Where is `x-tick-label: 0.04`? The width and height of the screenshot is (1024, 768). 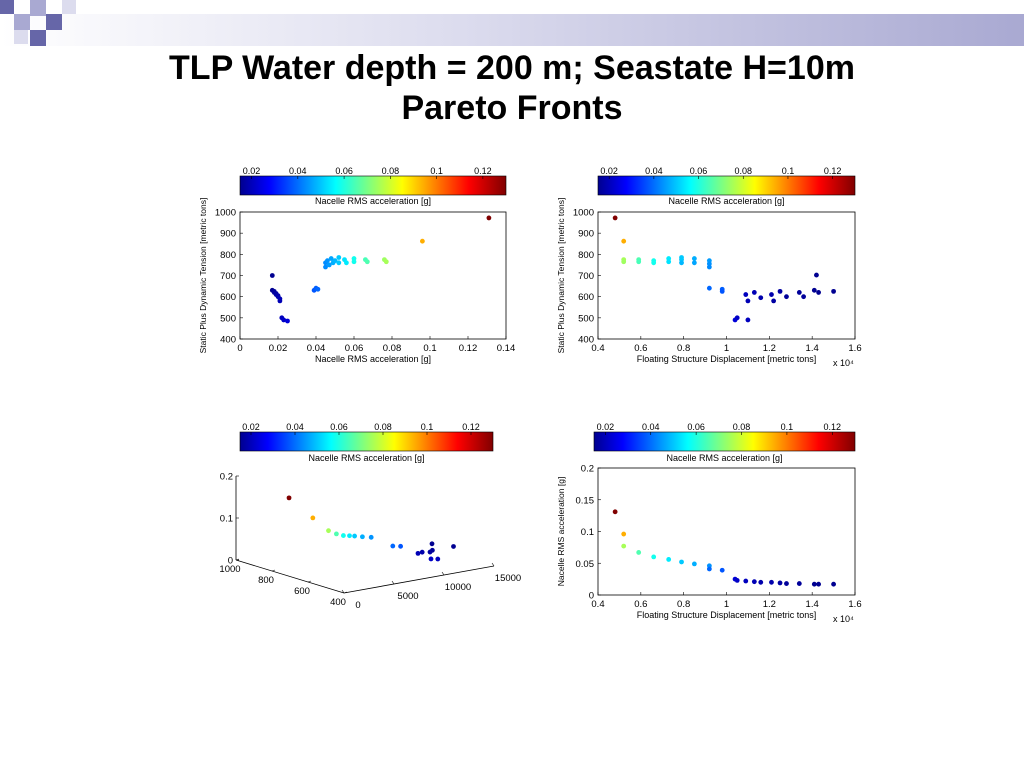
x-tick-label: 0.04 is located at coordinates (316, 348).